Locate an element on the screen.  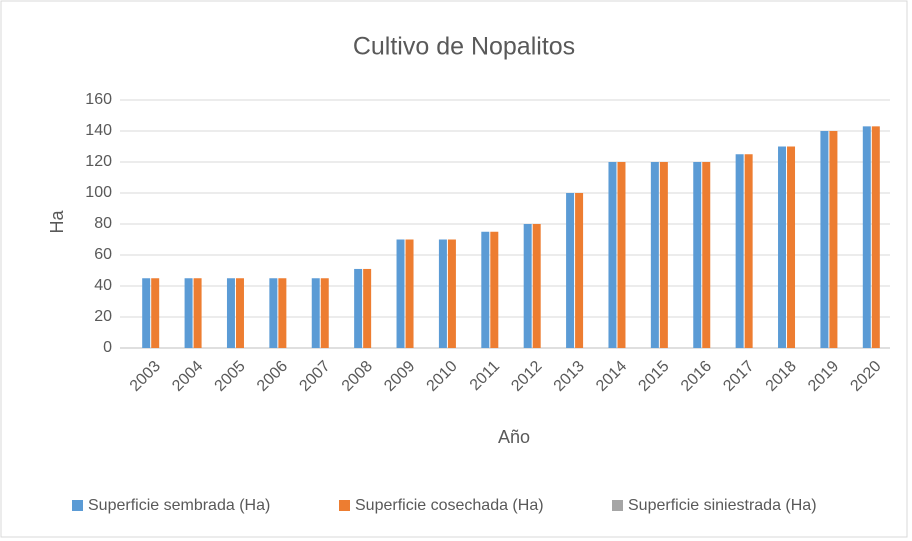
y-tick-label: 120 is located at coordinates (98, 161).